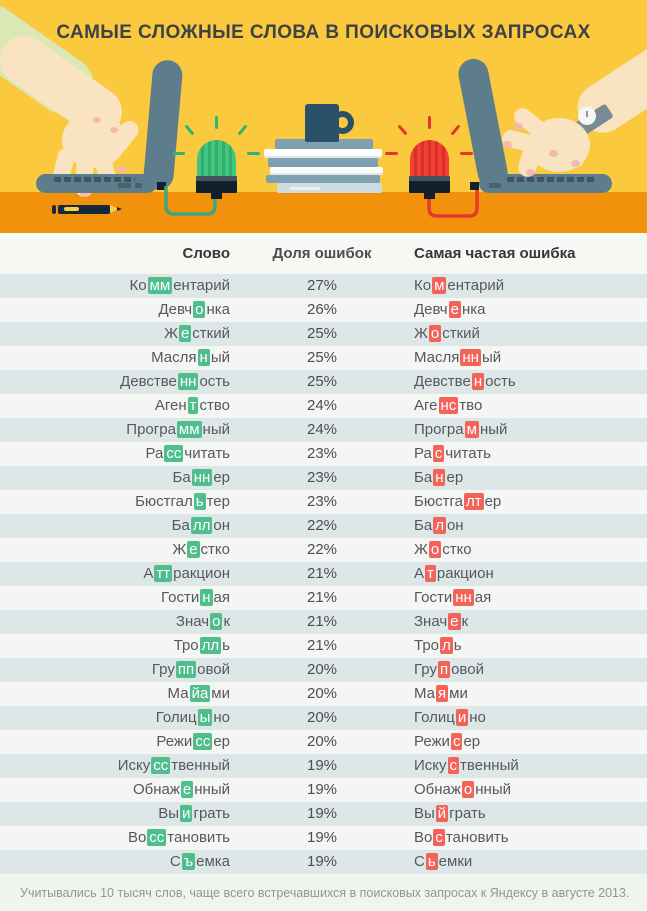 Image resolution: width=647 pixels, height=911 pixels. I want to click on pencil-tip, so click(114, 209).